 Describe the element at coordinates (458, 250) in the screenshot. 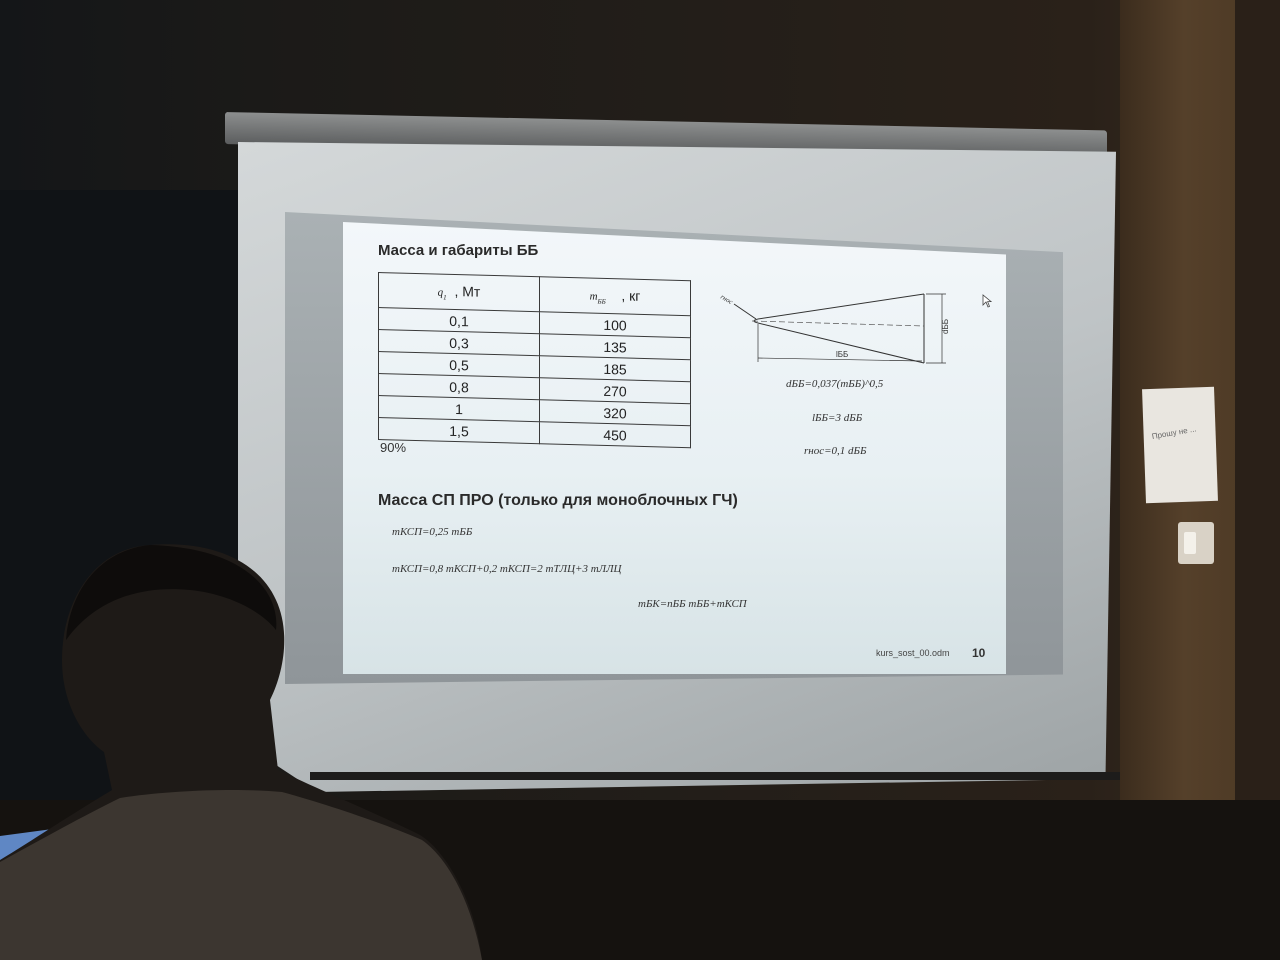

I see `section-title-mass: Масса и габариты ББ` at that location.